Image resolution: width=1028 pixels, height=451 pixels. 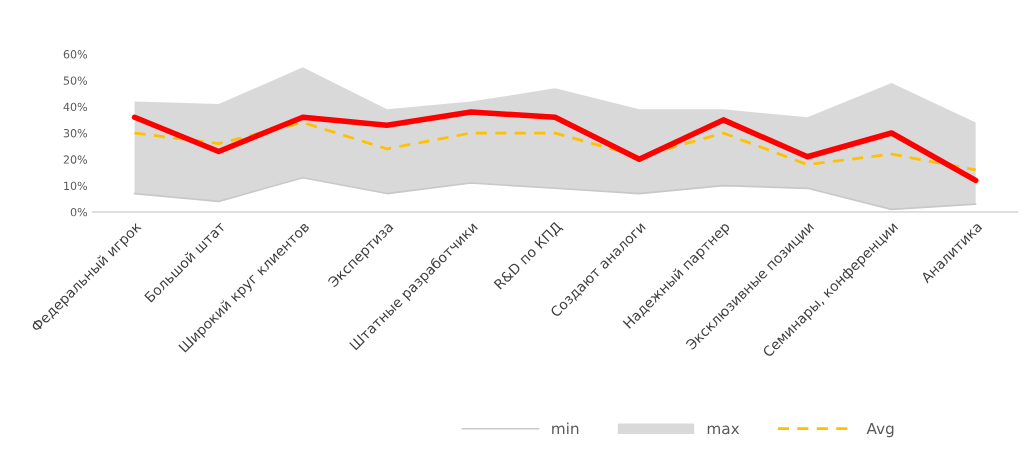 I want to click on y-tick-label: 10%, so click(x=76, y=186).